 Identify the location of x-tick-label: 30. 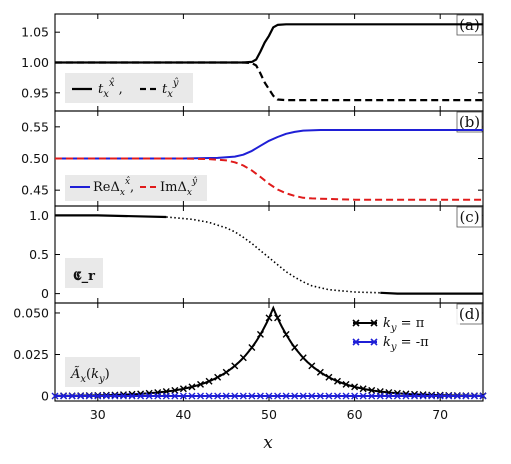
(98, 414).